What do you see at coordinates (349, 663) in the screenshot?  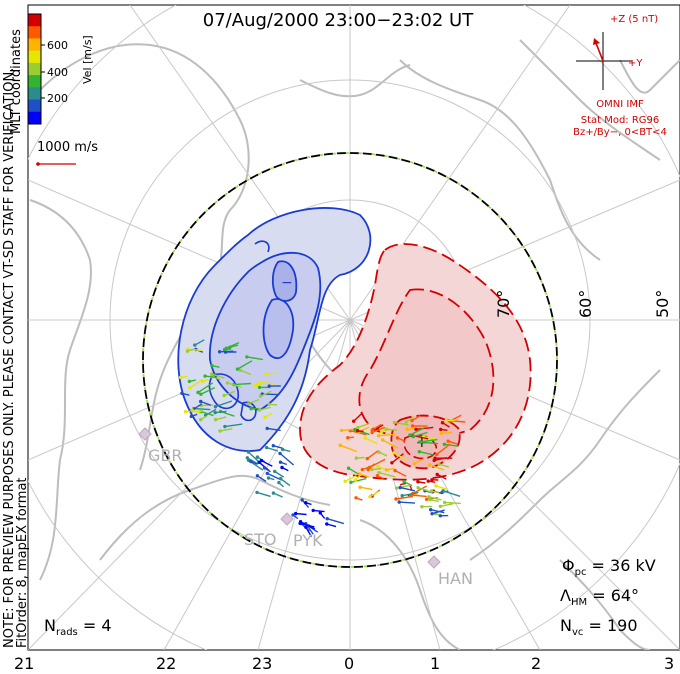 I see `mlt-label-0: 0` at bounding box center [349, 663].